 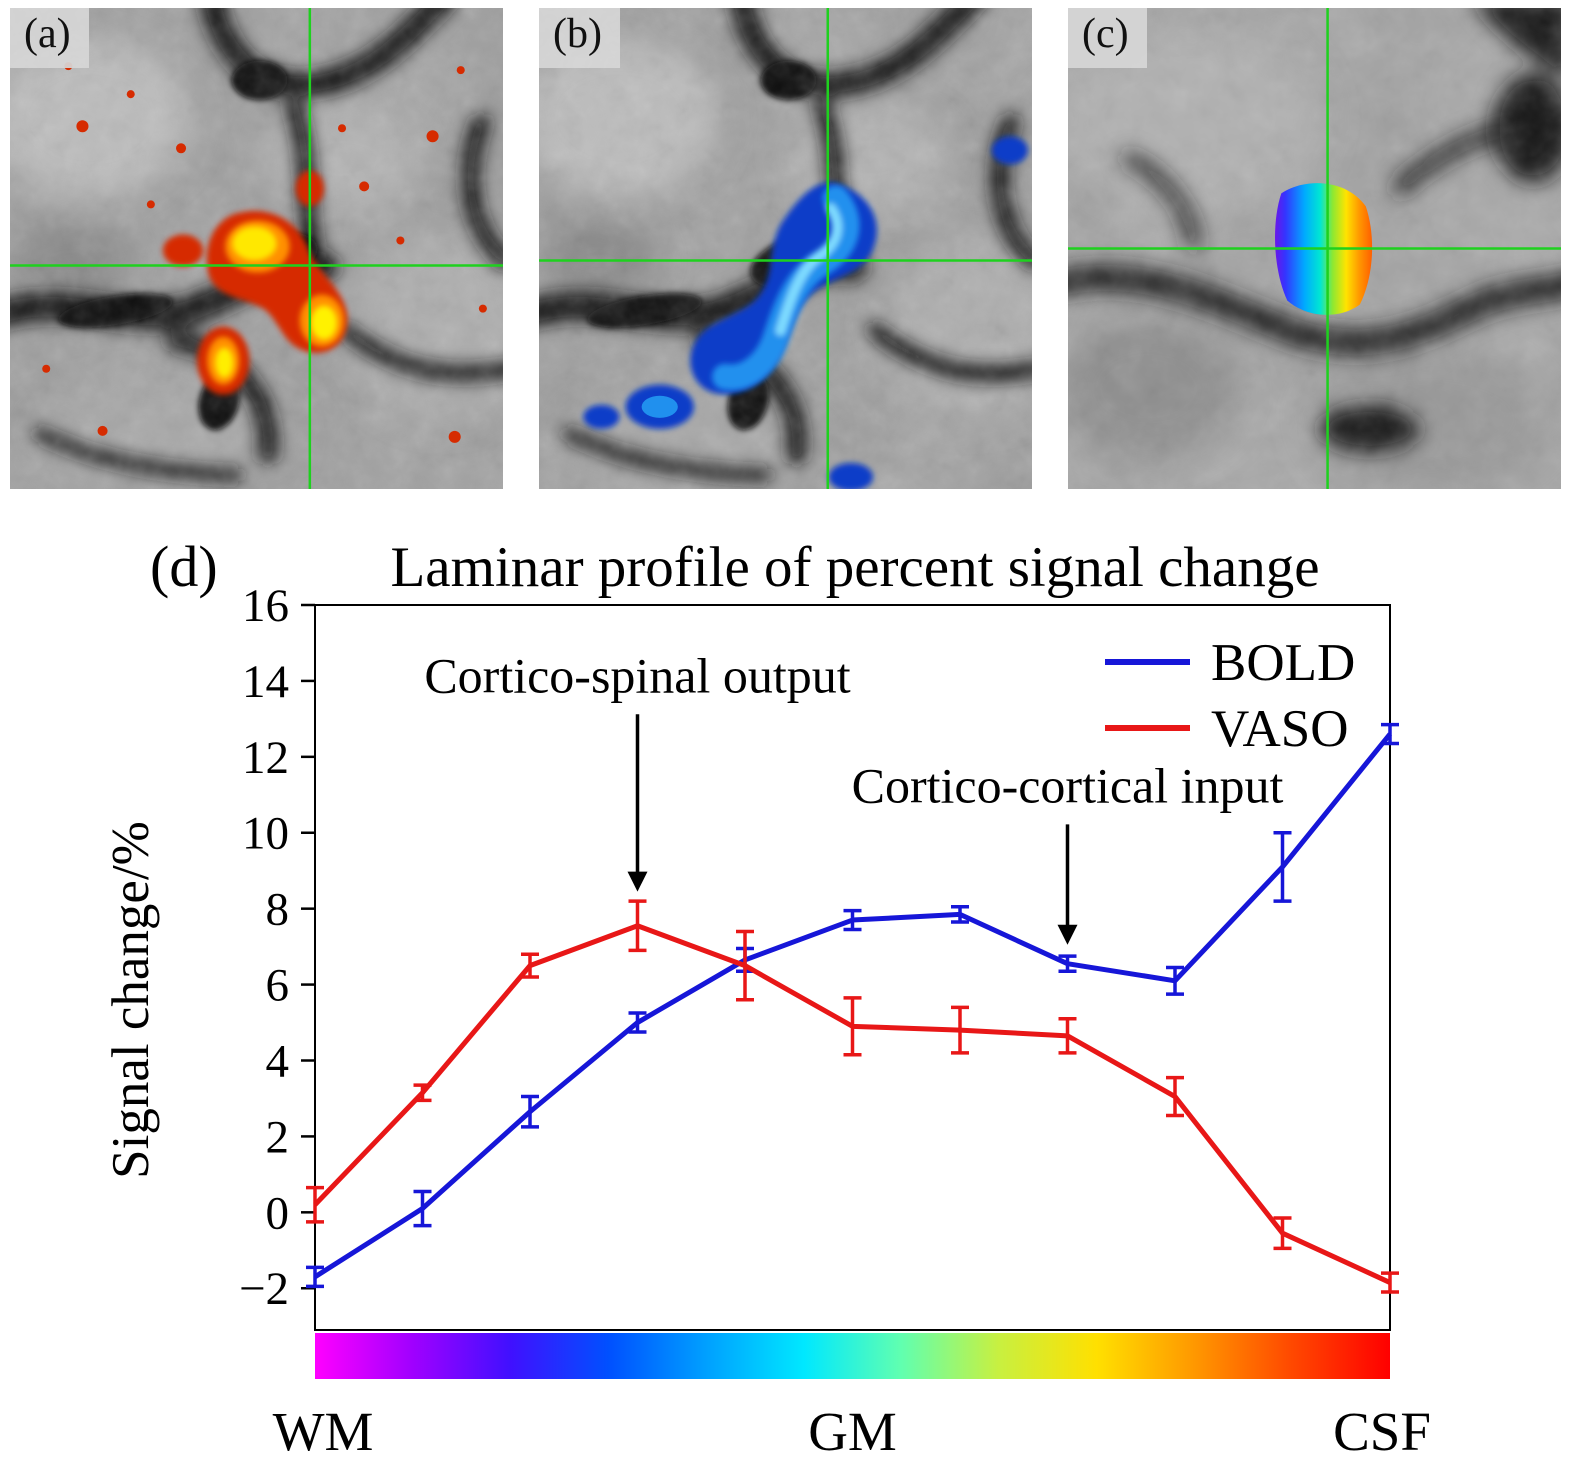 I want to click on panel-a-label: (a), so click(x=49, y=38).